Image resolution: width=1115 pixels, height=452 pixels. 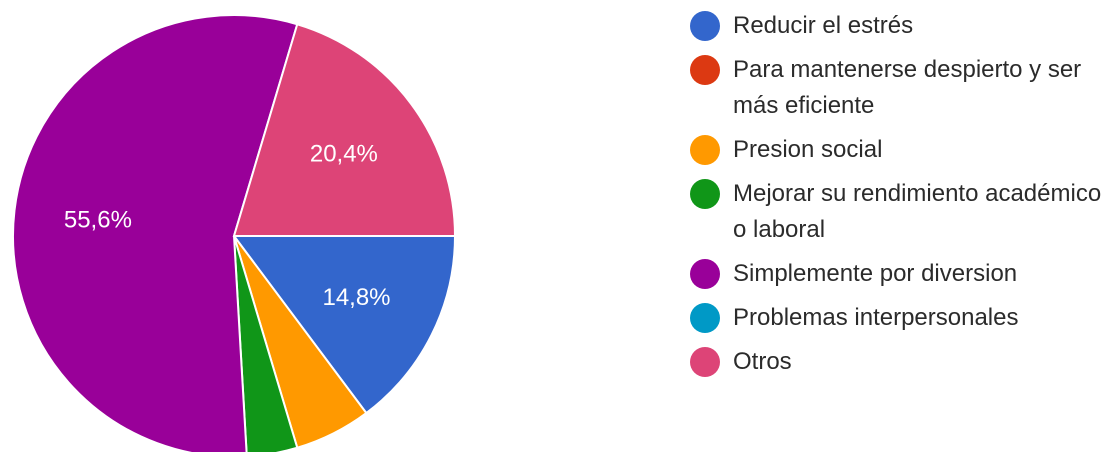 I want to click on legend-item: Reducir el estrés, so click(x=900, y=26).